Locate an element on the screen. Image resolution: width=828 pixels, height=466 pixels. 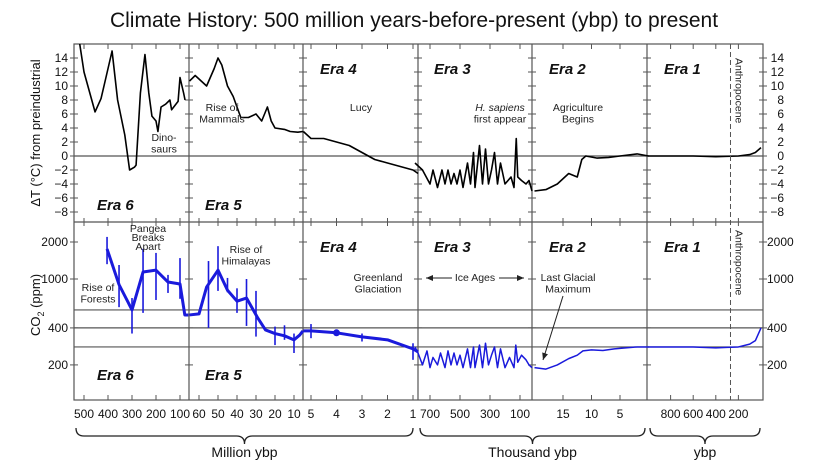
co2-line-e1 is located at coordinates (705, 338).